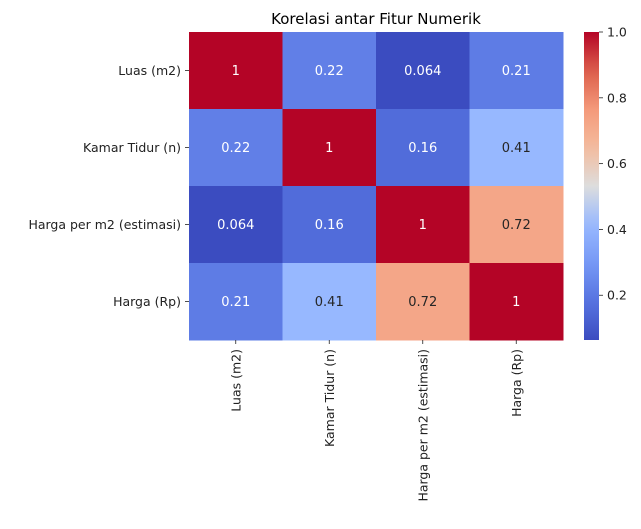 The image size is (641, 529). What do you see at coordinates (329, 398) in the screenshot?
I see `column-label-kamar-tidur-n: Kamar Tidur (n)` at bounding box center [329, 398].